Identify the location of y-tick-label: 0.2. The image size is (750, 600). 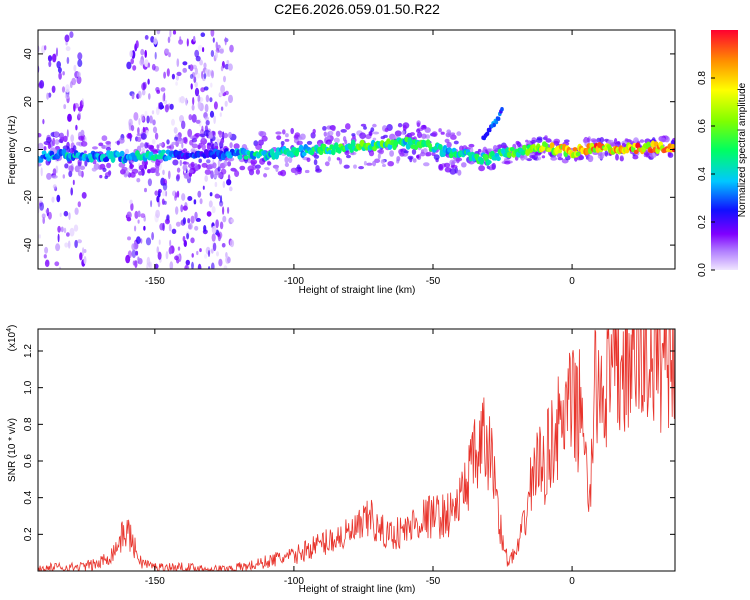
(28, 534).